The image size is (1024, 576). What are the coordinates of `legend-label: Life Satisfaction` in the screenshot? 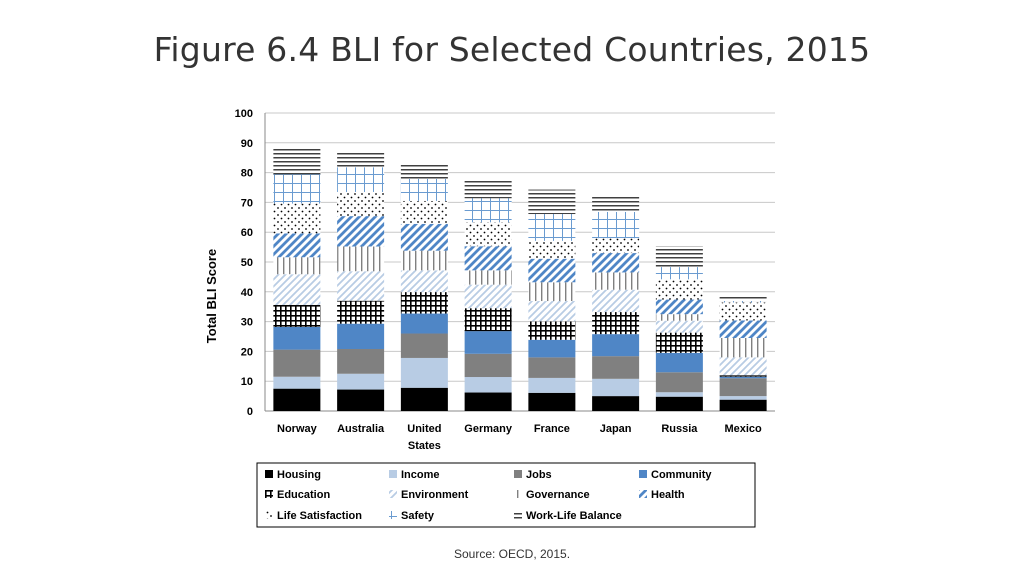 It's located at (319, 516).